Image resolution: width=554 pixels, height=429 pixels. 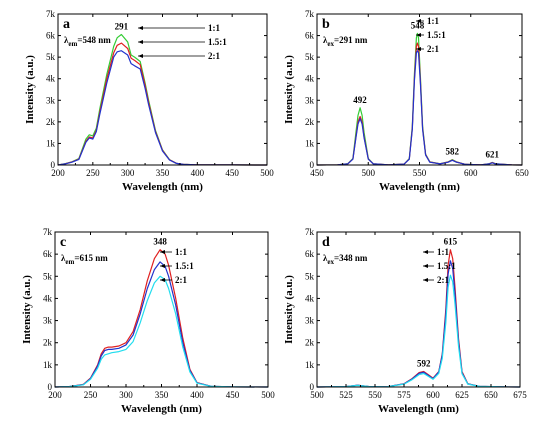 What do you see at coordinates (326, 24) in the screenshot?
I see `panel-letter: b` at bounding box center [326, 24].